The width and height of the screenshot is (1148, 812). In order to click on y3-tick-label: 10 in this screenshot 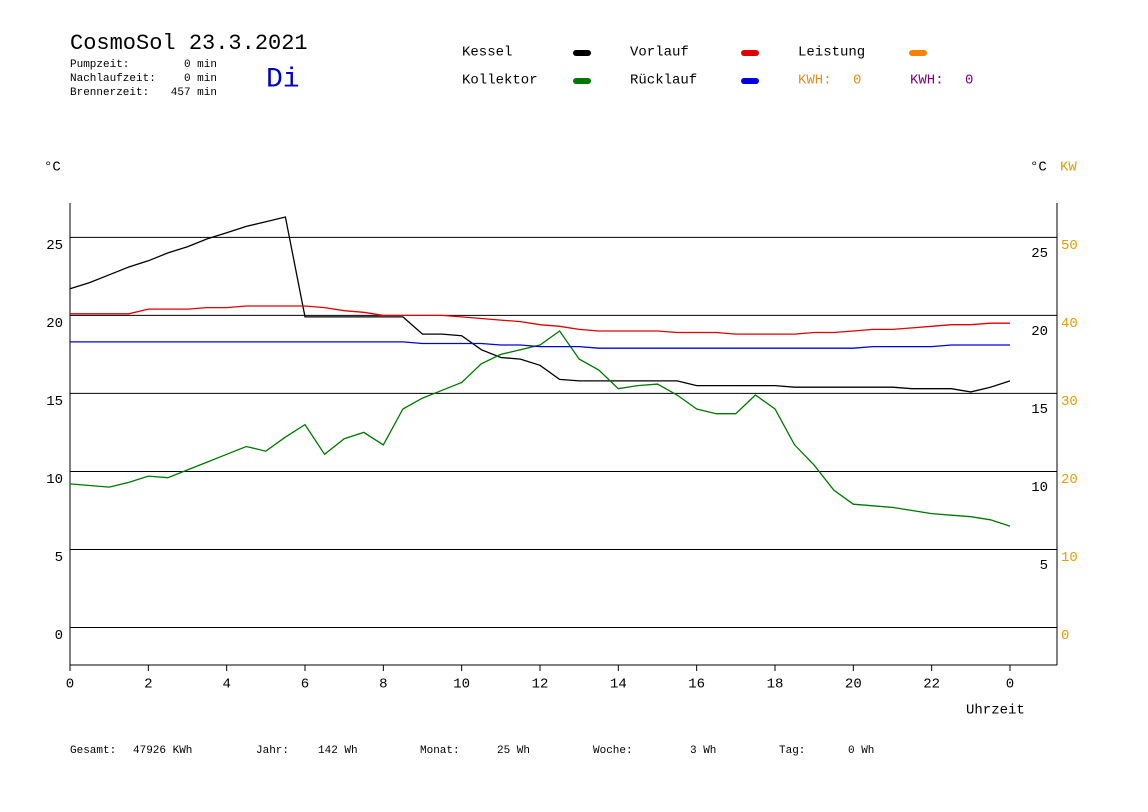, I will do `click(1069, 558)`.